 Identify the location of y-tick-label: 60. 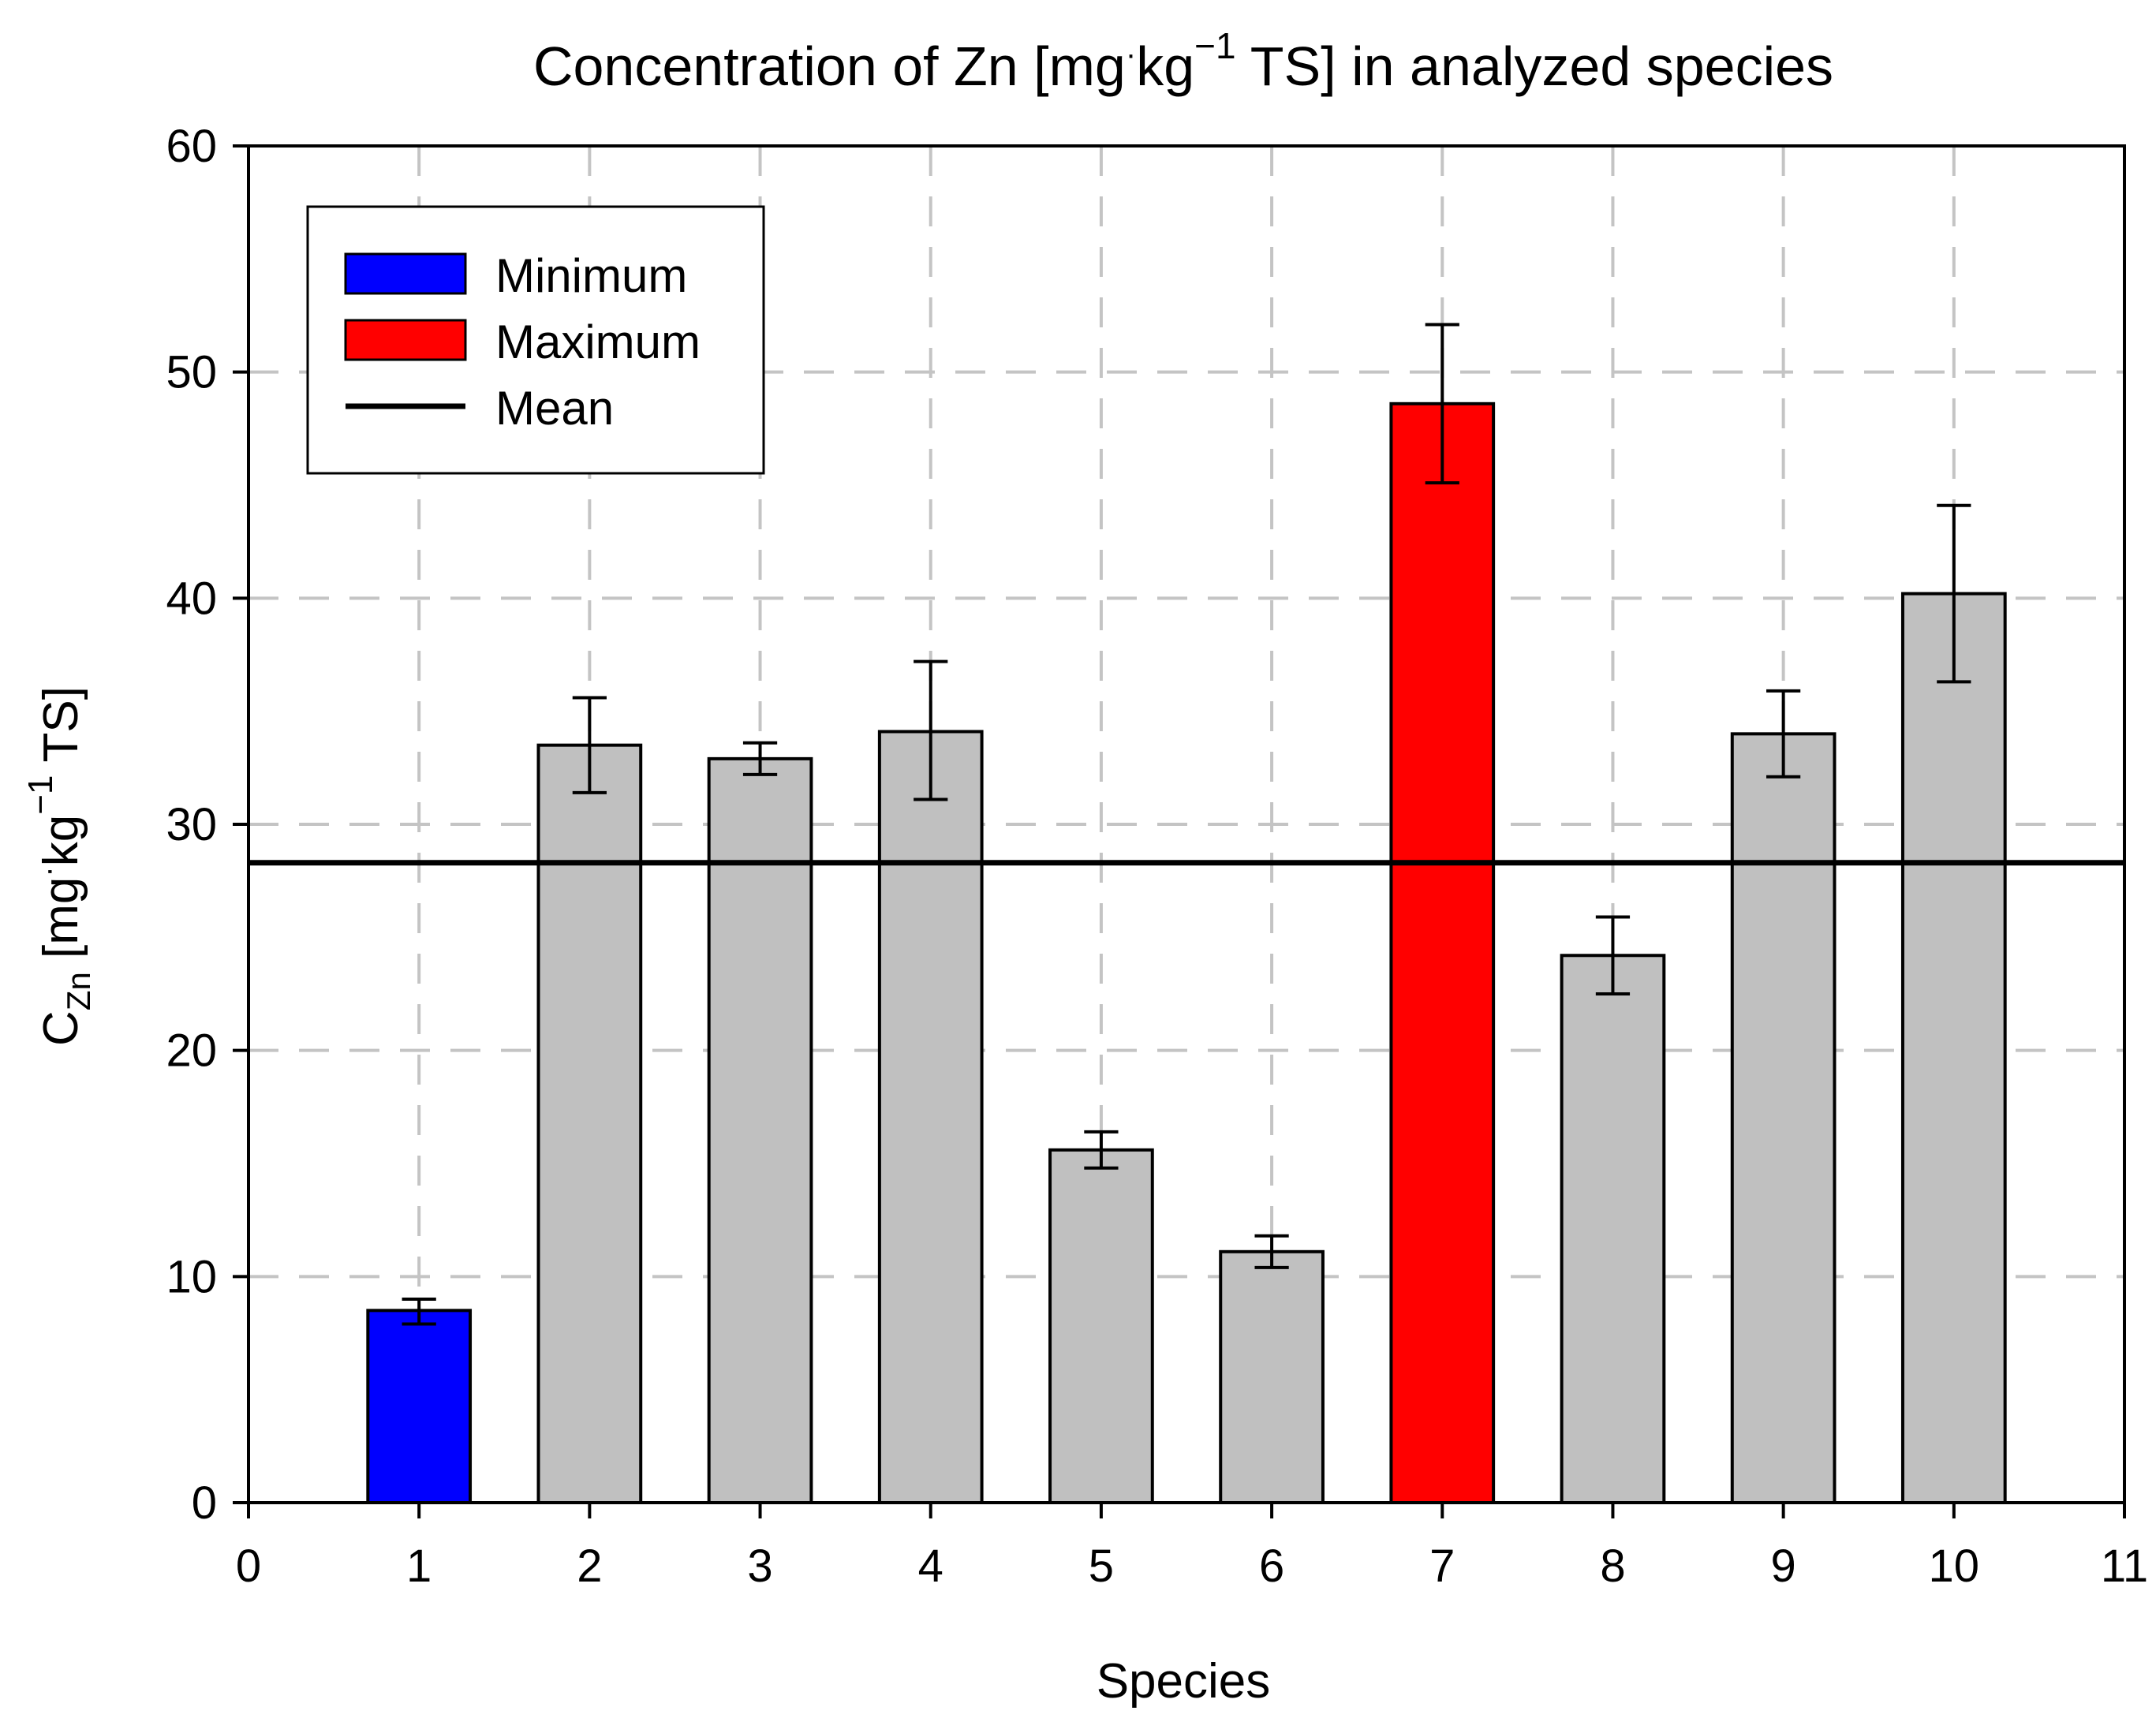
(191, 146).